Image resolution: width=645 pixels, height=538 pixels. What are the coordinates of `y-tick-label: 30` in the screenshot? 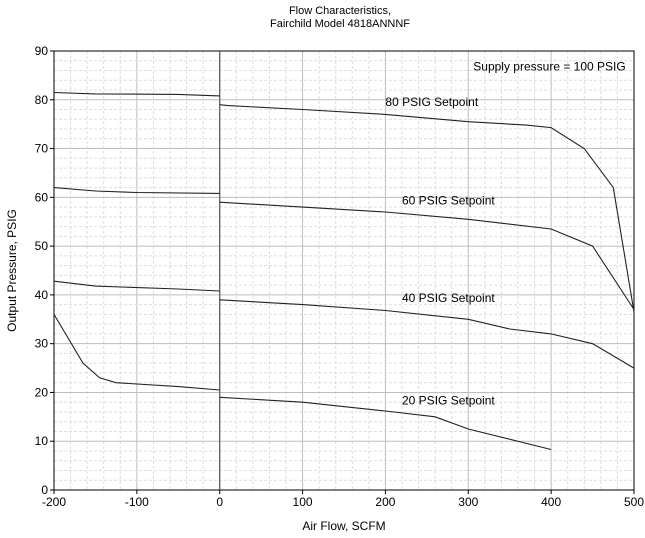 It's located at (42, 344).